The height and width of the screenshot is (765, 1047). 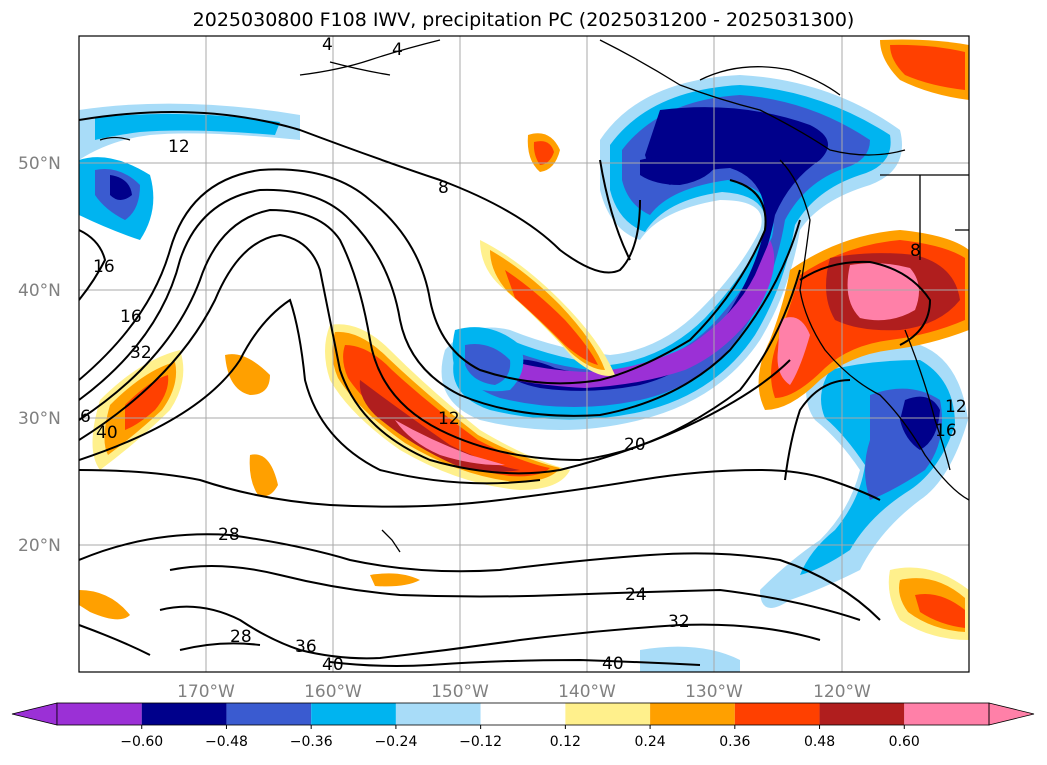 What do you see at coordinates (333, 692) in the screenshot?
I see `lon-tick-label: 160°W` at bounding box center [333, 692].